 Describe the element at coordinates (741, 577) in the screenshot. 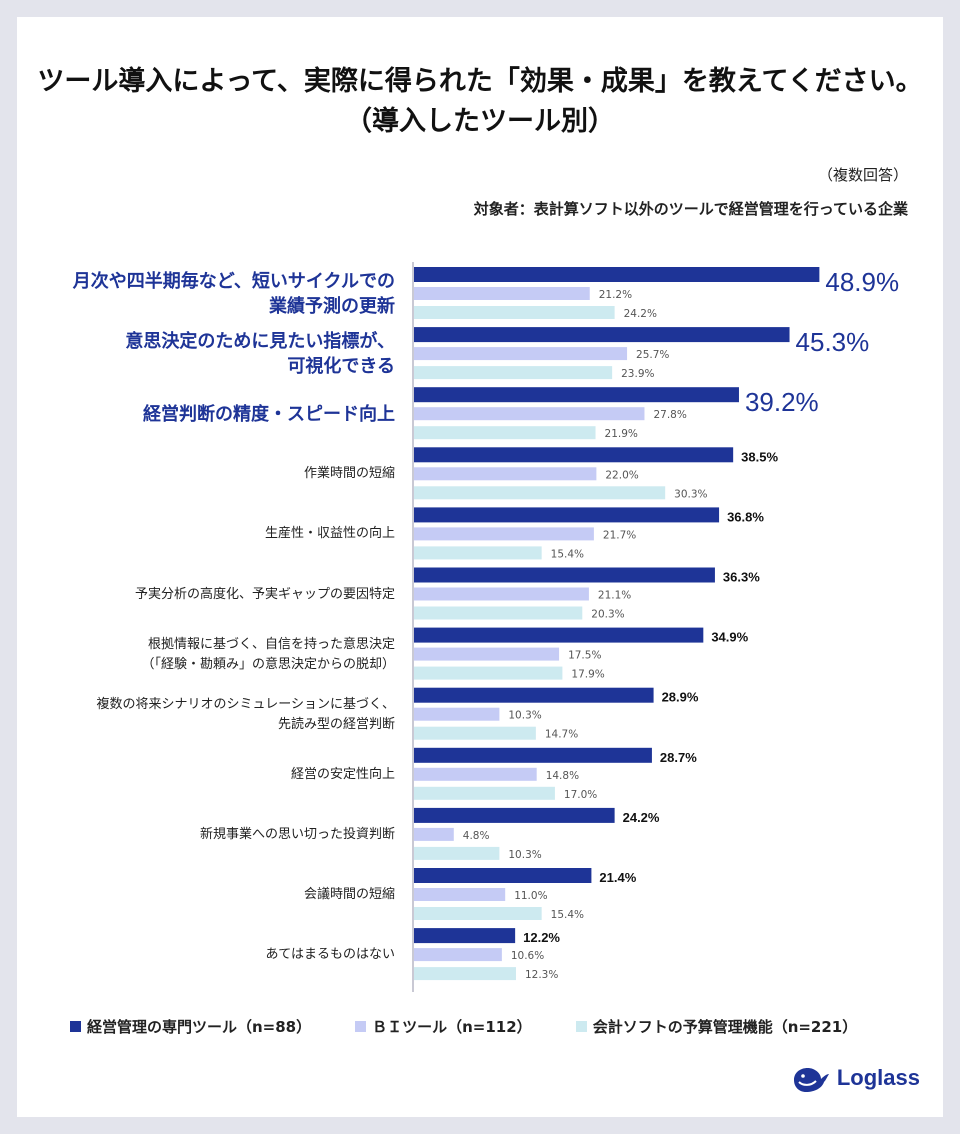

I see `value-label-specialized-tool-6: 36.3%` at that location.